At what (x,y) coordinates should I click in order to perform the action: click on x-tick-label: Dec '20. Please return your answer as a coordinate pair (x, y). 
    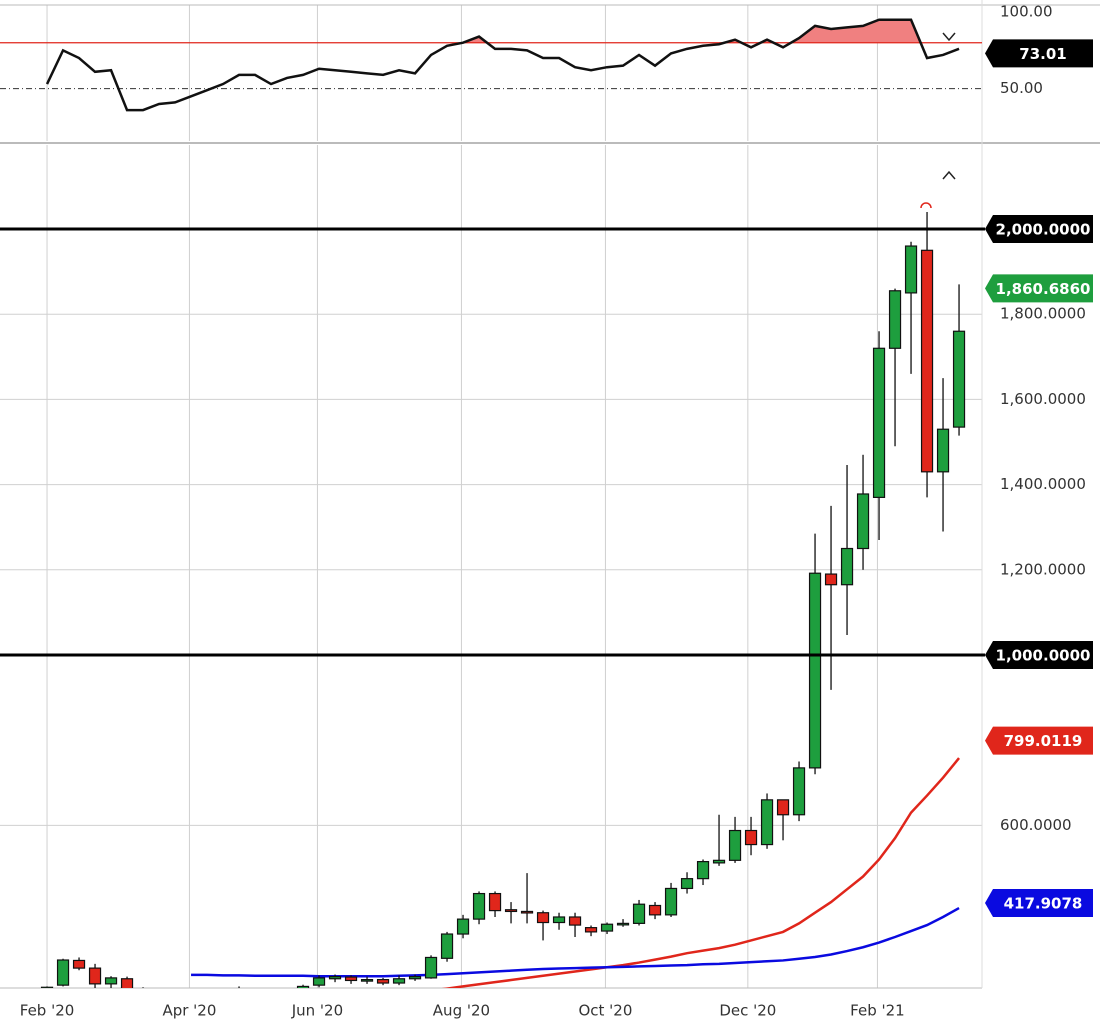
    Looking at the image, I should click on (747, 1011).